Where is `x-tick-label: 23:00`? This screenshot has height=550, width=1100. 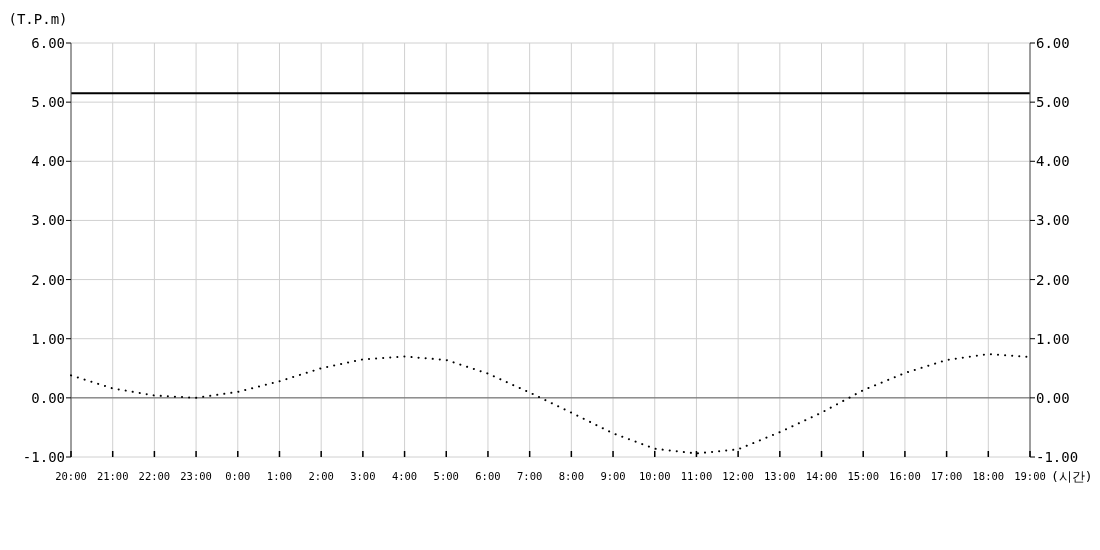 x-tick-label: 23:00 is located at coordinates (196, 476).